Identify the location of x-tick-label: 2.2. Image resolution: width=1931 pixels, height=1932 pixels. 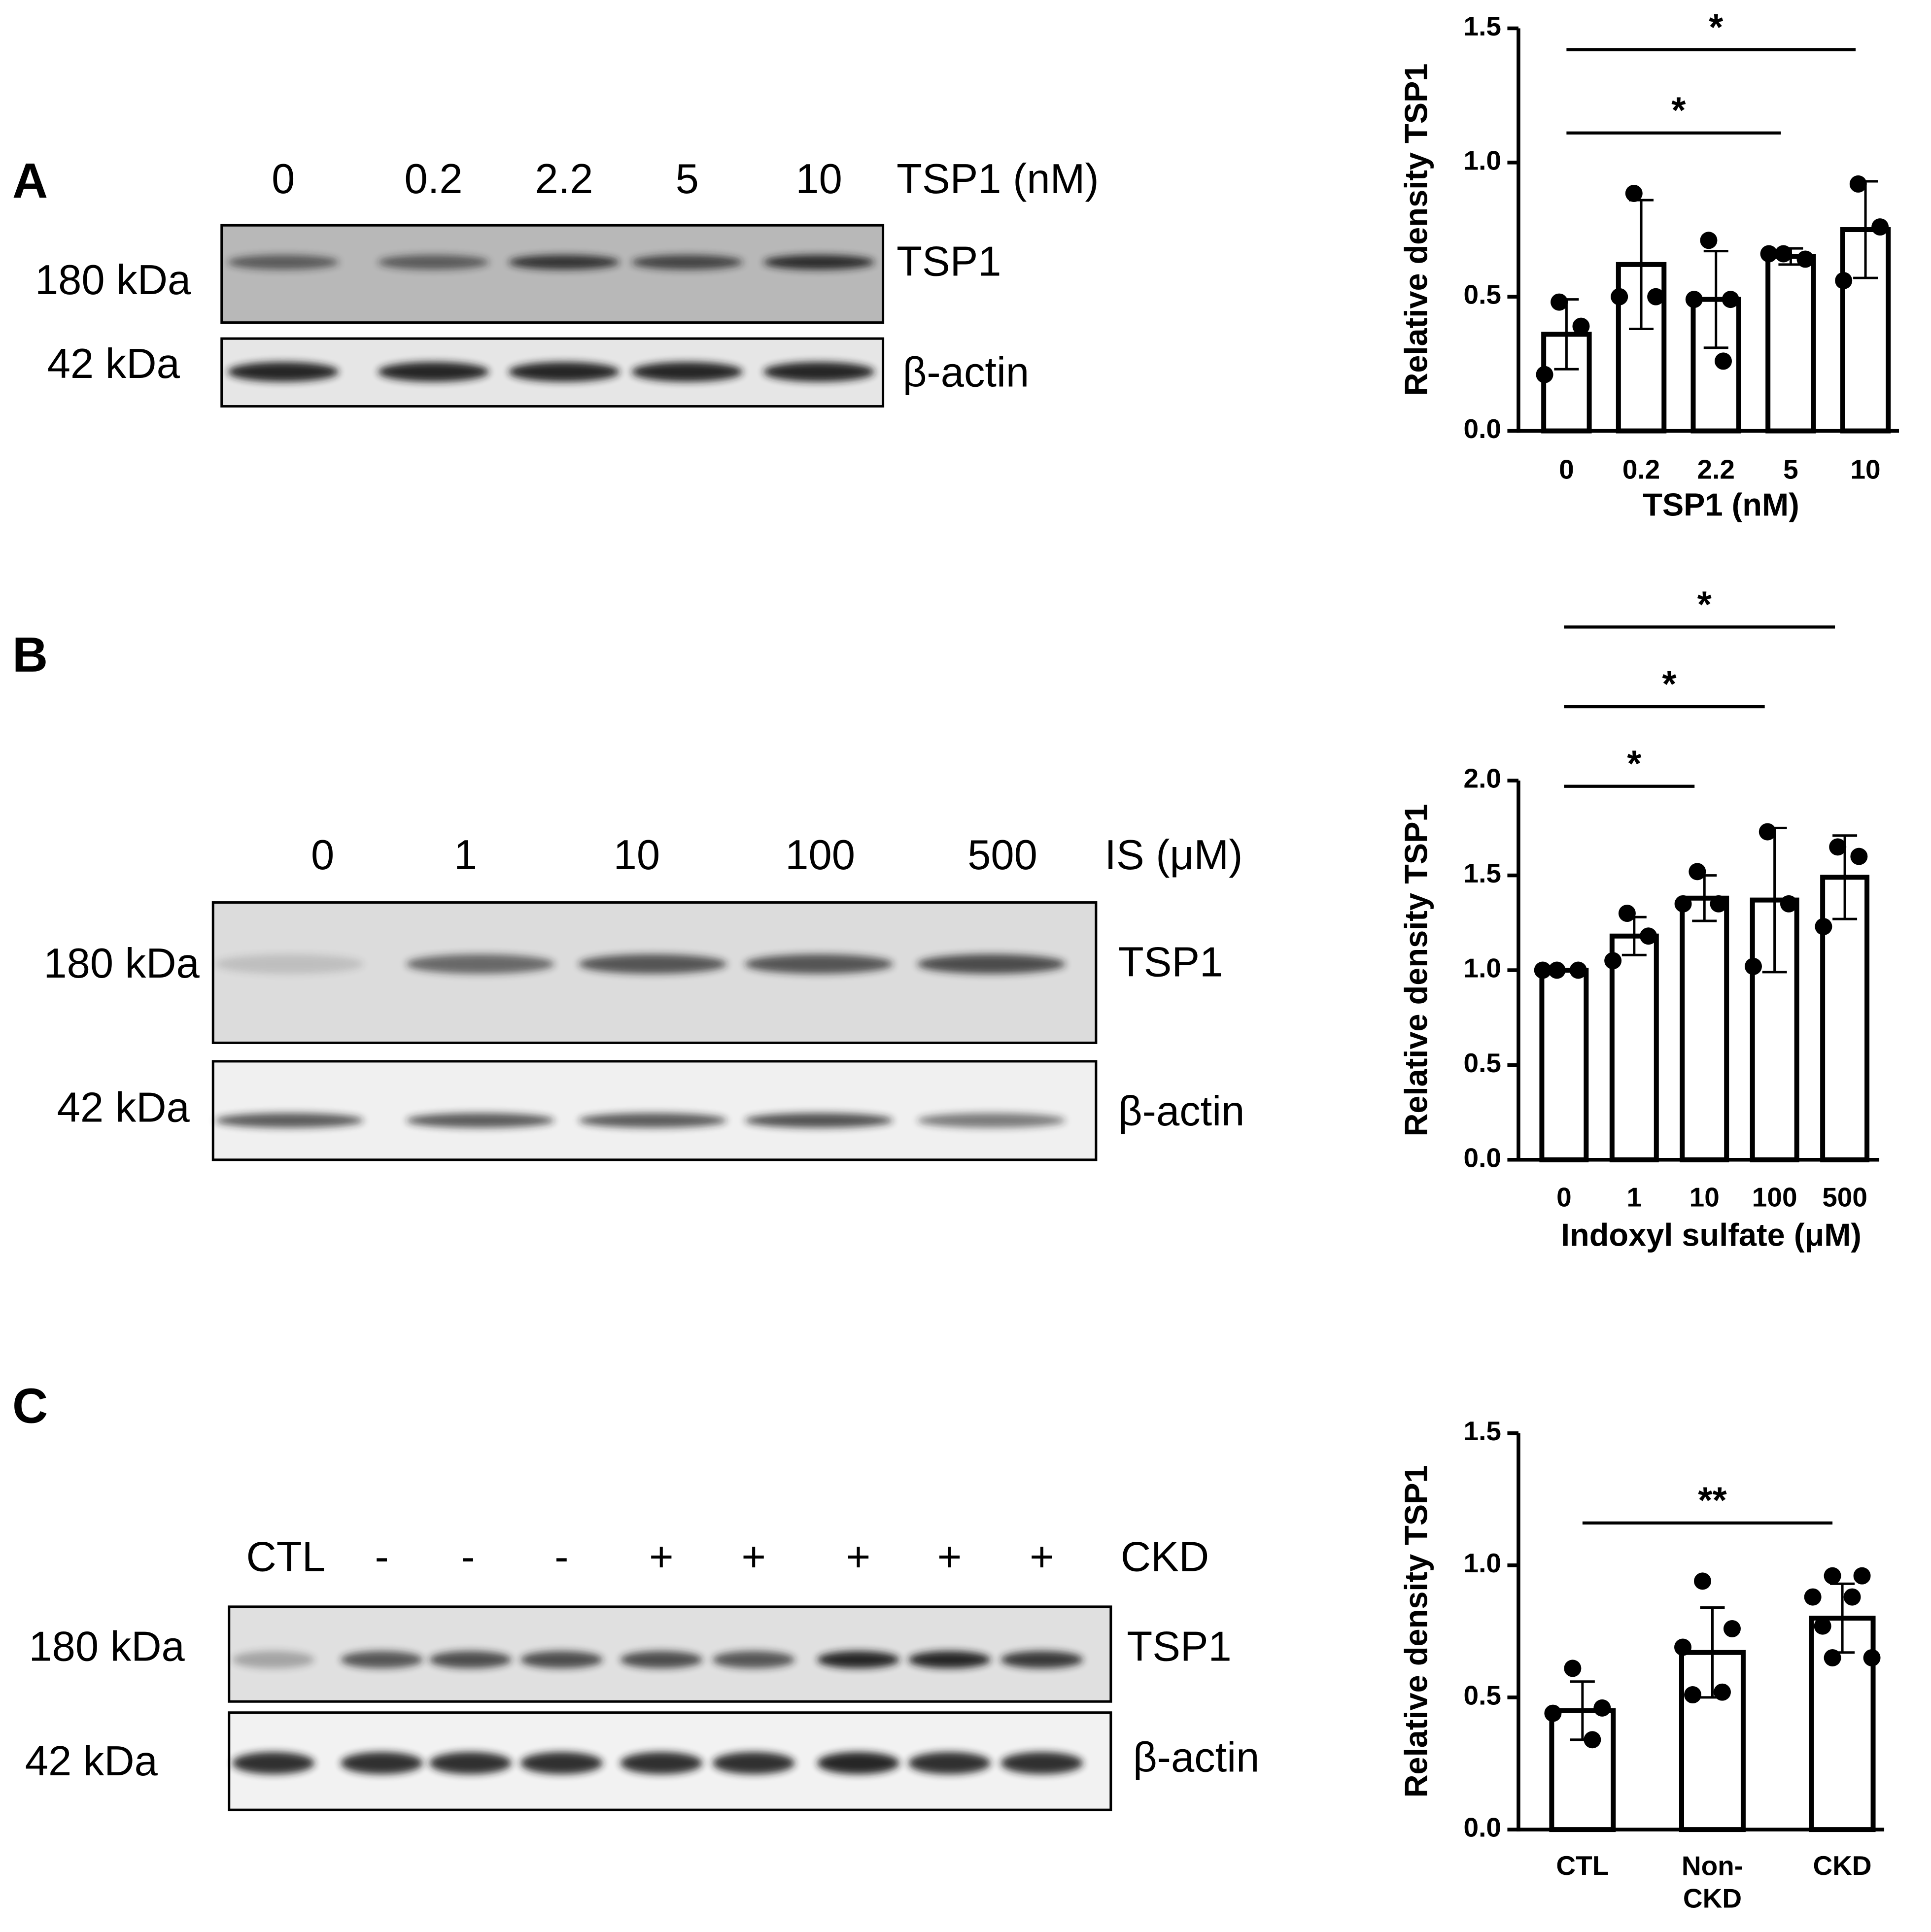
(1716, 469).